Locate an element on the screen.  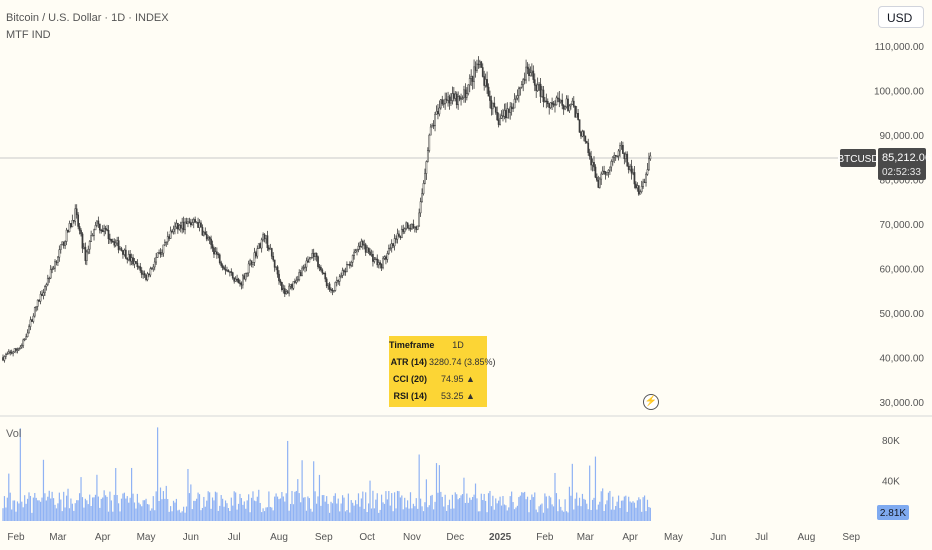
currency-button: USD is located at coordinates (901, 17).